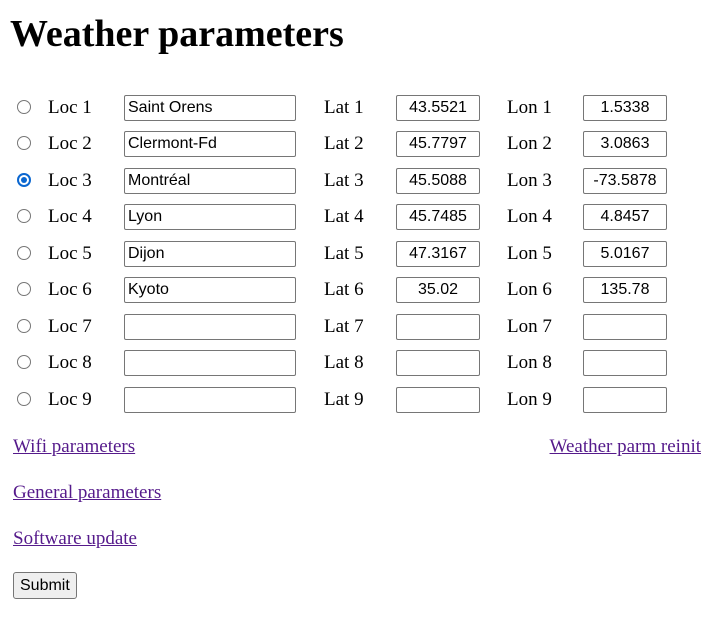 The height and width of the screenshot is (620, 713). I want to click on longitude-field: 3.0863, so click(625, 144).